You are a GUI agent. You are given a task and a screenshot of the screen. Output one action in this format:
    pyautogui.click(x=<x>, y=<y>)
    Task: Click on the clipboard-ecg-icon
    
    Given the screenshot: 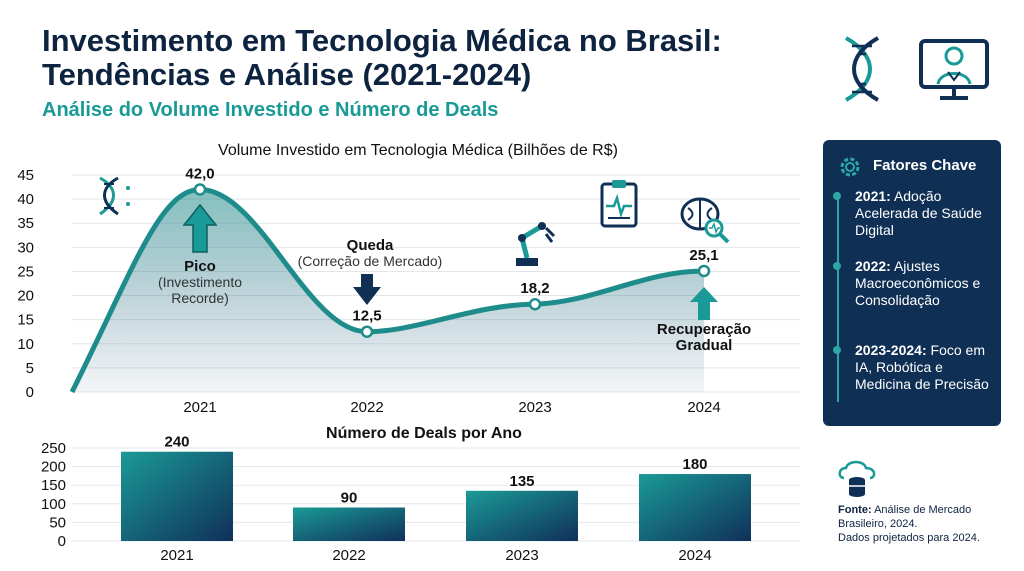 What is the action you would take?
    pyautogui.click(x=619, y=204)
    